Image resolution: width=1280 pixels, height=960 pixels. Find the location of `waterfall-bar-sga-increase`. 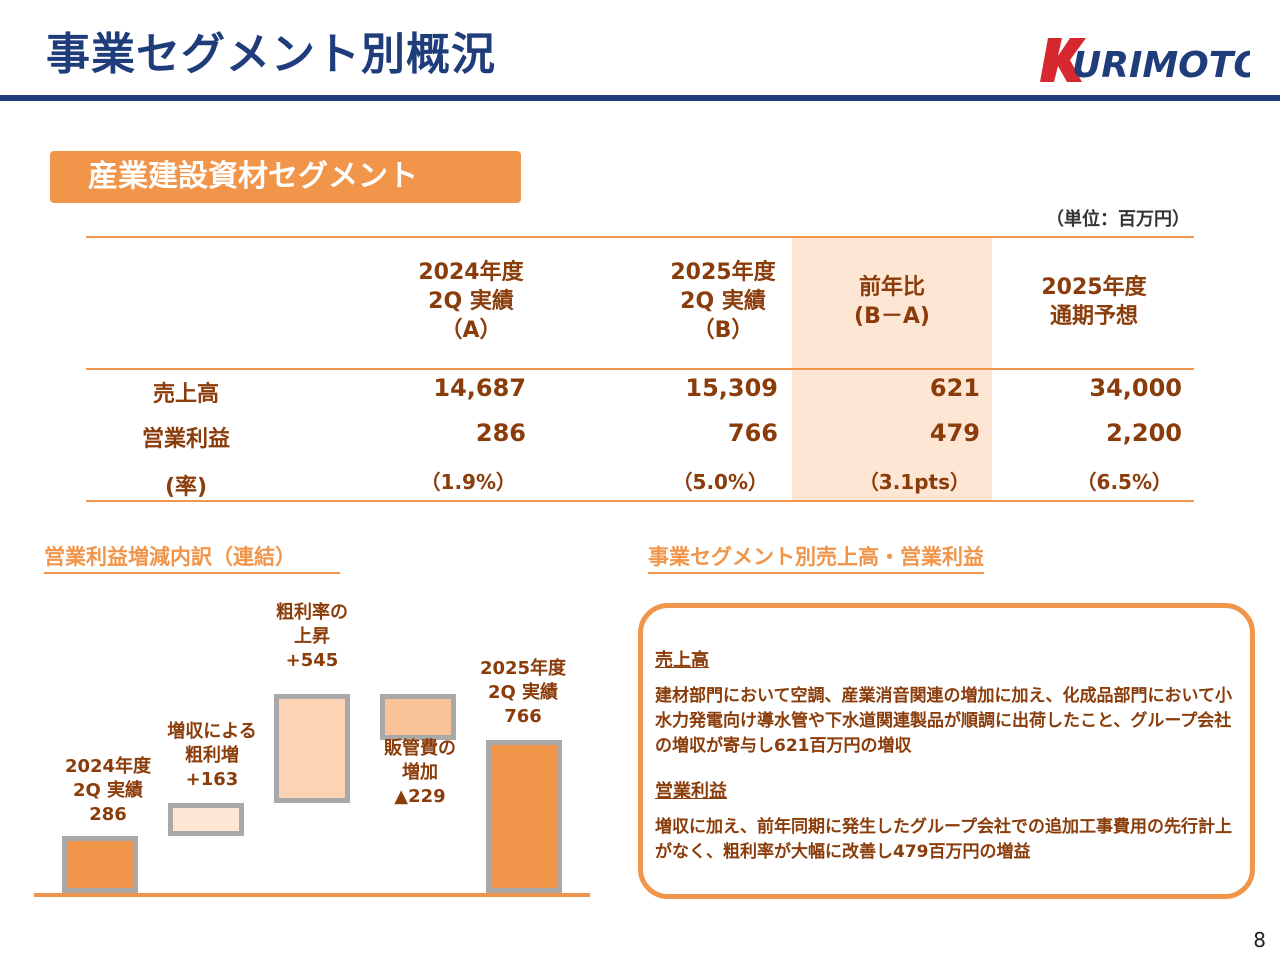

waterfall-bar-sga-increase is located at coordinates (418, 717).